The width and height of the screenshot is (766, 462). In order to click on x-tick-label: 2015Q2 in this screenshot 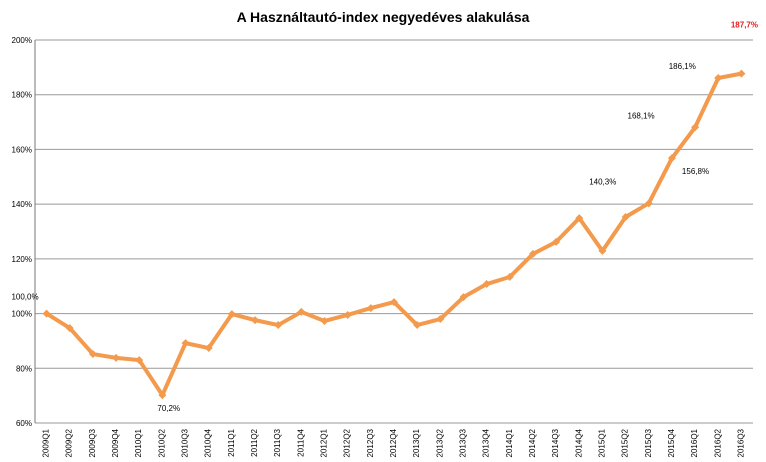, I will do `click(625, 442)`.